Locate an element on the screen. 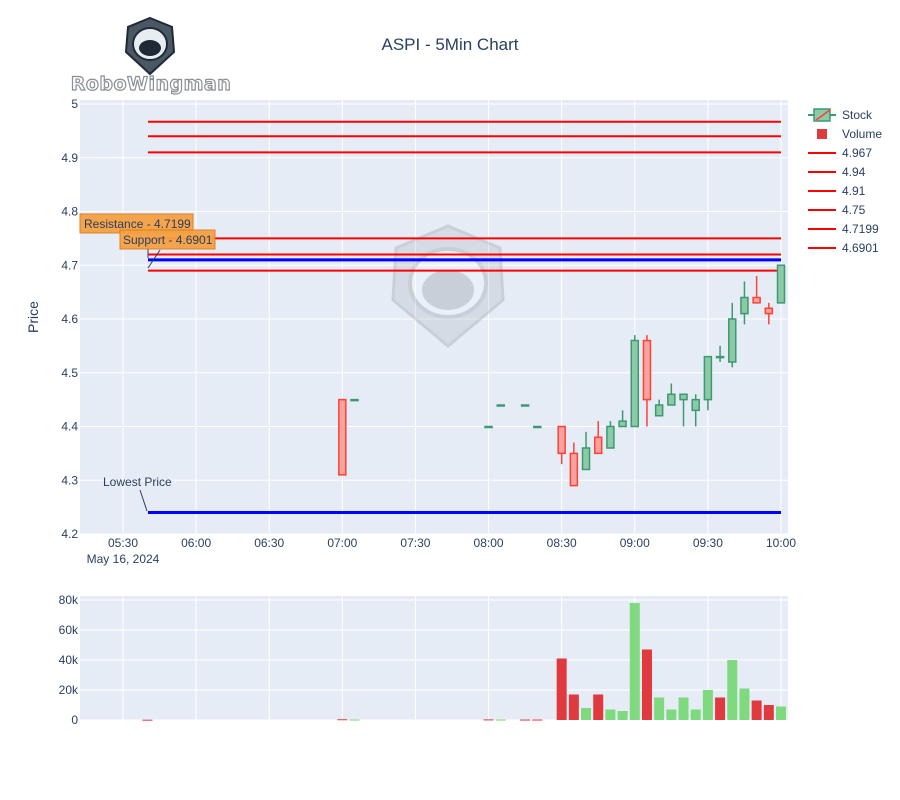 This screenshot has height=800, width=900. legend-label: 4.94 is located at coordinates (854, 172).